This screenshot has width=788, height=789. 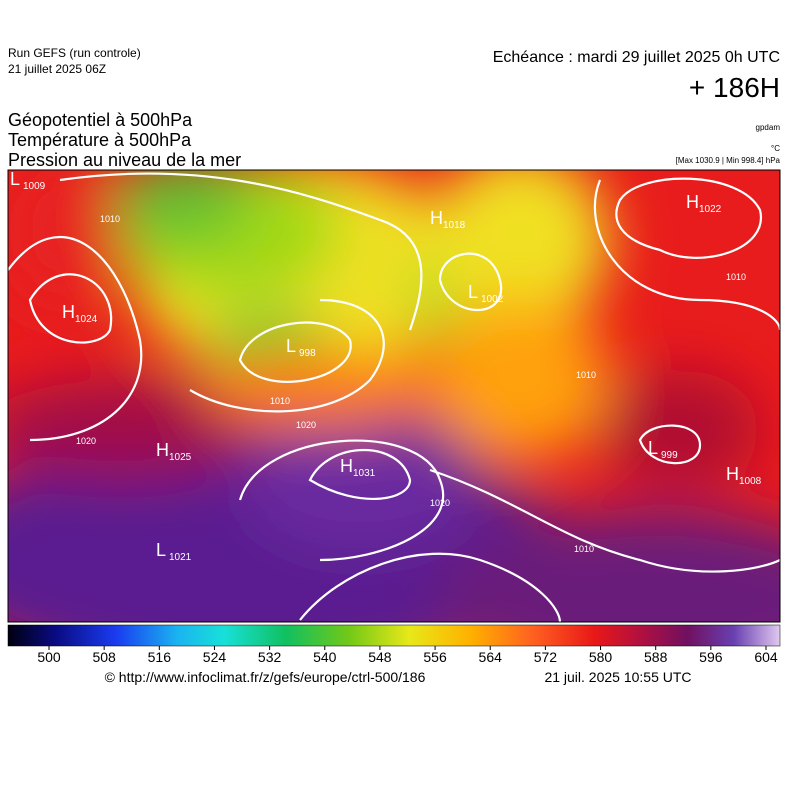 I want to click on center-value: 1008, so click(x=750, y=481).